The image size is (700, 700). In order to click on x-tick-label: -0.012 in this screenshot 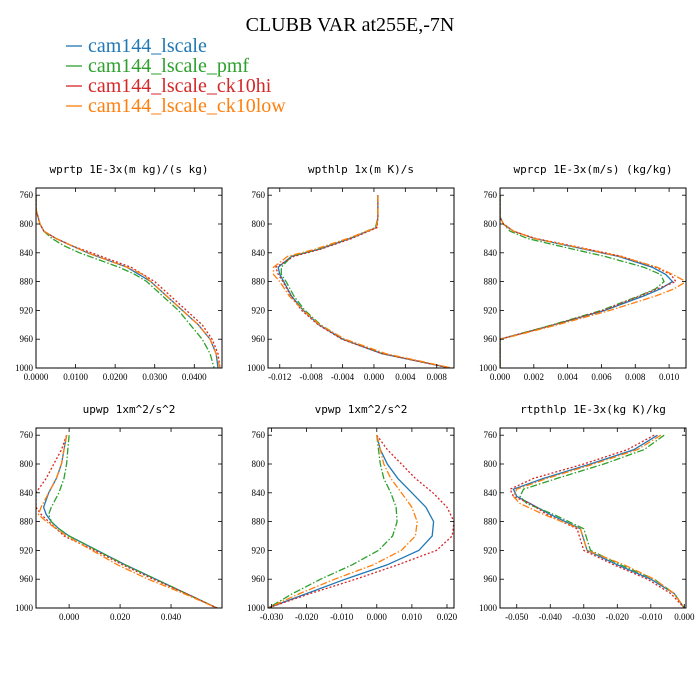, I will do `click(279, 377)`.